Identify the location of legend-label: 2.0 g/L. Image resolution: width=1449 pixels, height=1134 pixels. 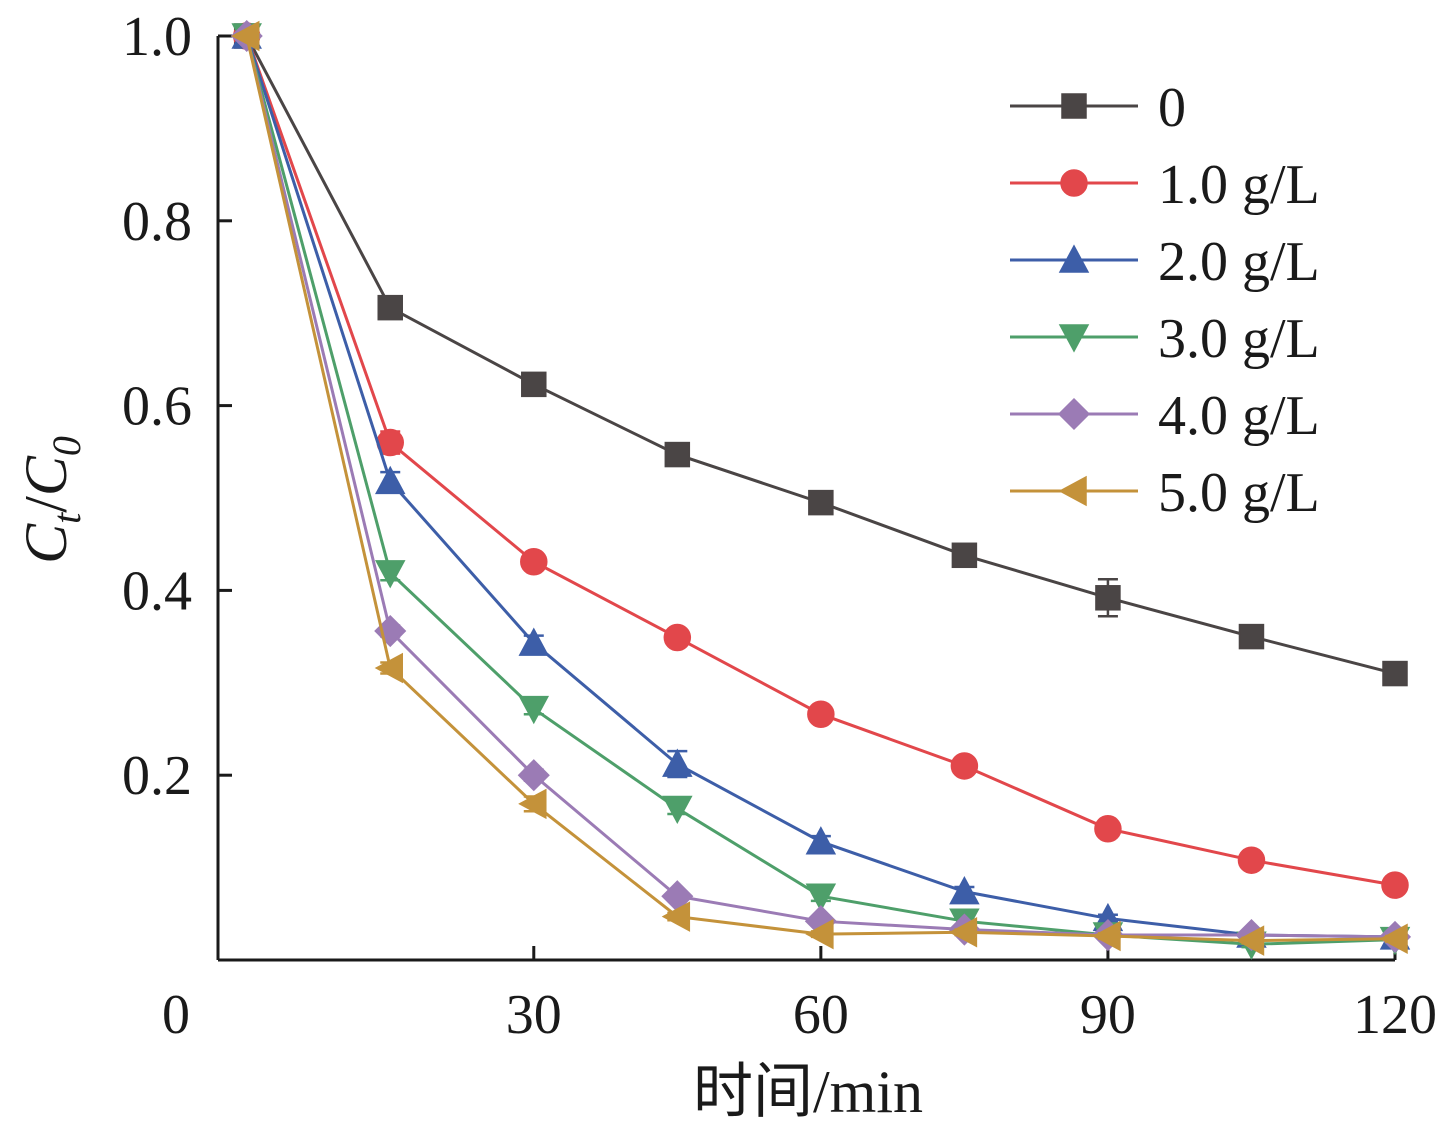
(1239, 262).